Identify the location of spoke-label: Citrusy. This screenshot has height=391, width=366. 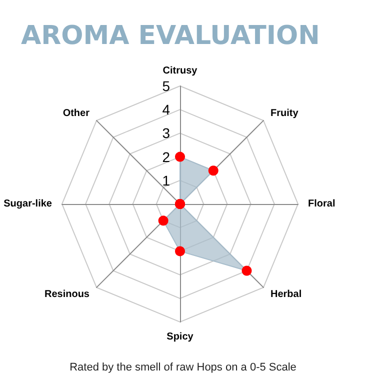
(180, 71).